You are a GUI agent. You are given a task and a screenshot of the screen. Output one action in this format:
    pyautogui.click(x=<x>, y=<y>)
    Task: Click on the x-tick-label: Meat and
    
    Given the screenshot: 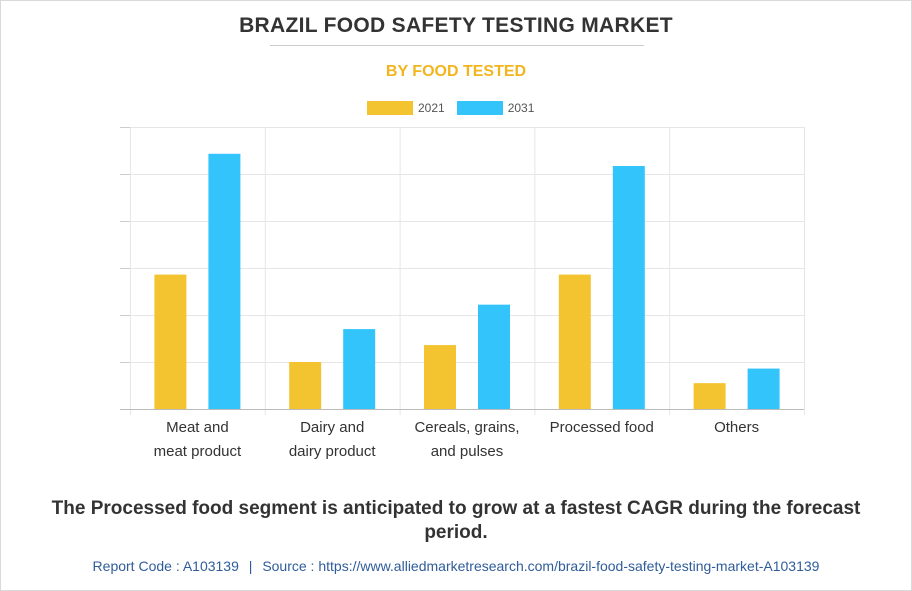 What is the action you would take?
    pyautogui.click(x=197, y=427)
    